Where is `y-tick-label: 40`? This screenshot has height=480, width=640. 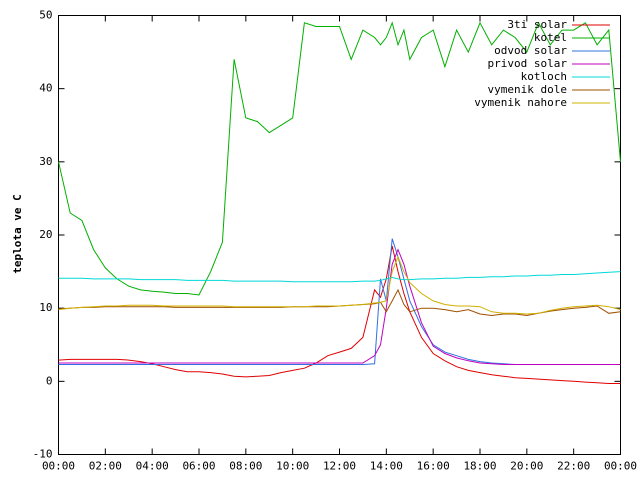
y-tick-label: 40 is located at coordinates (45, 88).